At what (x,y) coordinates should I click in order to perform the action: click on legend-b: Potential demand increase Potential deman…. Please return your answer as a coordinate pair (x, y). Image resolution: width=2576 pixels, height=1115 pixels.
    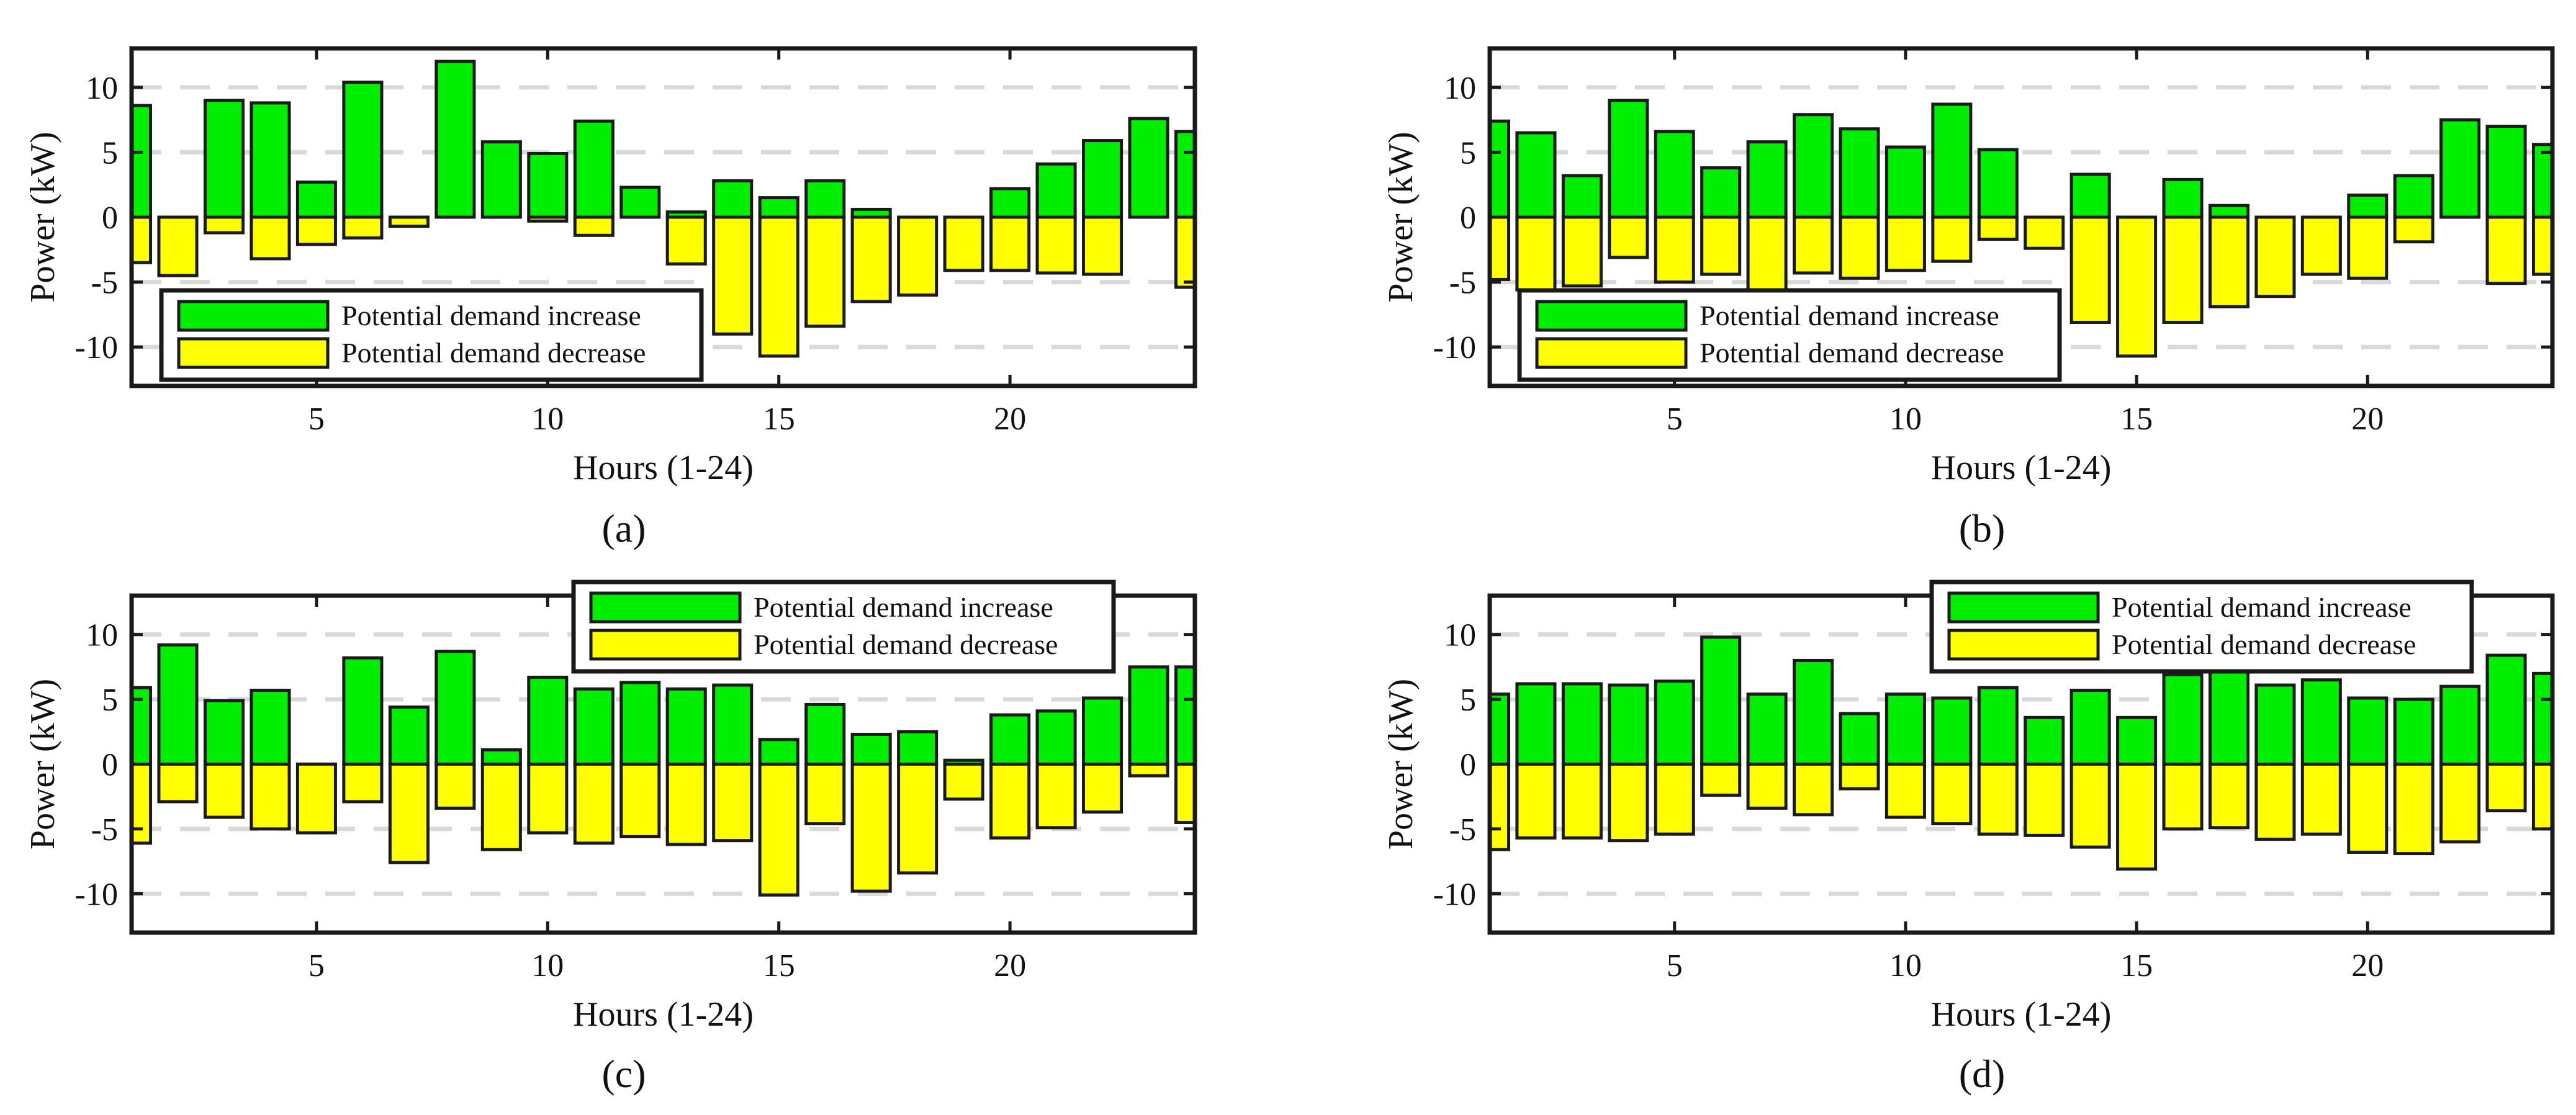
    Looking at the image, I should click on (1789, 335).